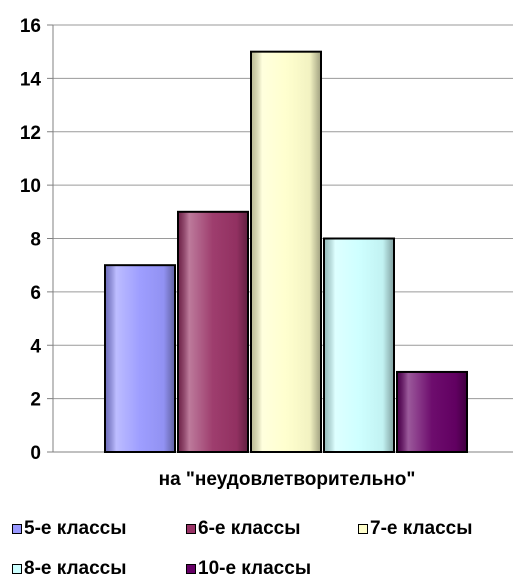 This screenshot has height=580, width=521. Describe the element at coordinates (75, 528) in the screenshot. I see `legend-label-5: 5-е классы` at that location.